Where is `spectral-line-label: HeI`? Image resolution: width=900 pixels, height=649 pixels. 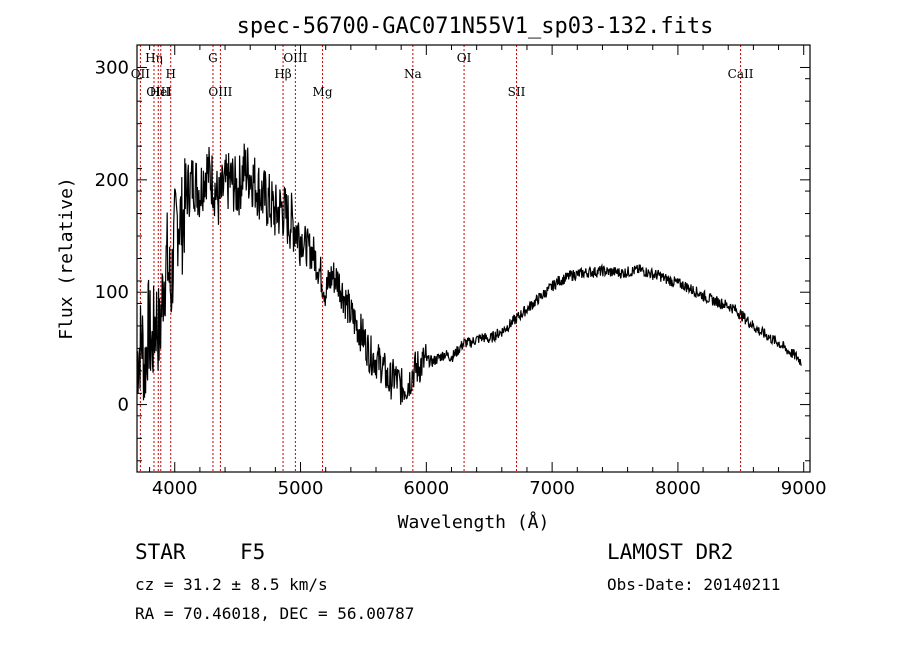
spectral-line-label: HeI is located at coordinates (161, 92).